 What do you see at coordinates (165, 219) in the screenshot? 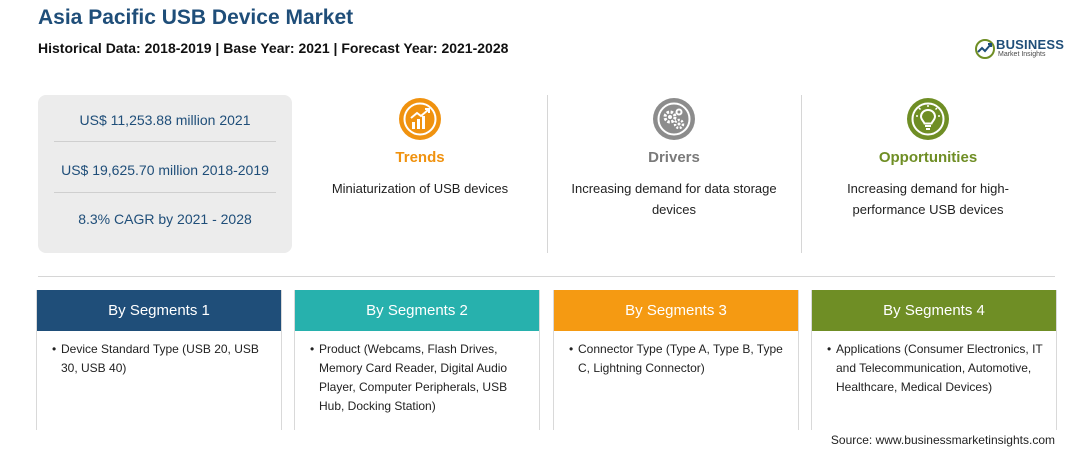
I see `stat-cagr: 8.3% CAGR by 2021 - 2028` at bounding box center [165, 219].